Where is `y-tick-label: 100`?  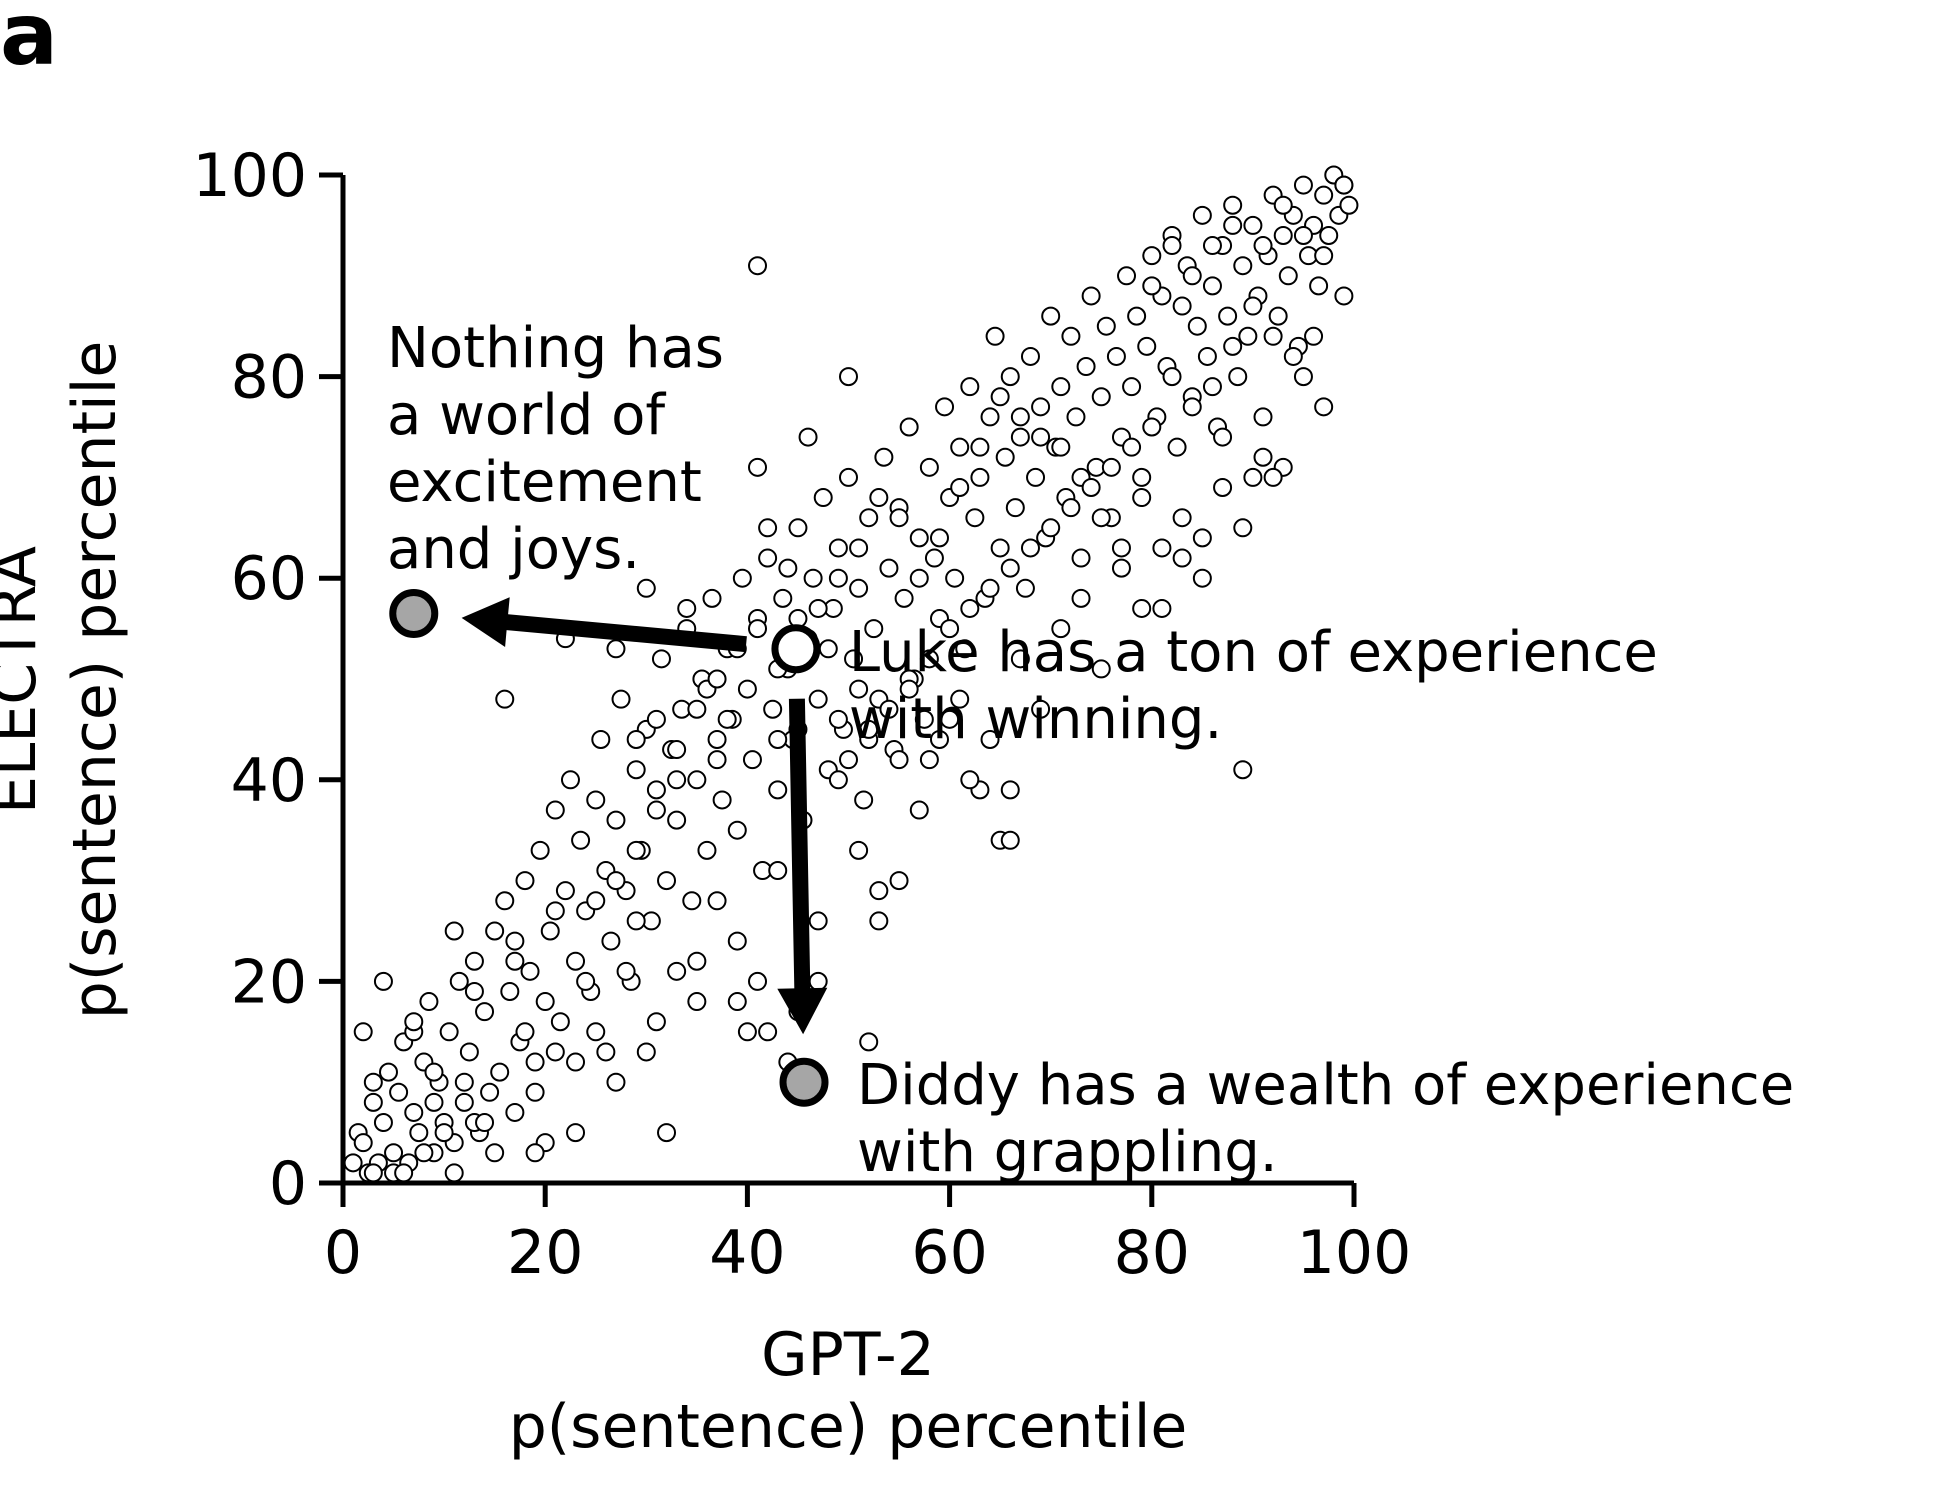 y-tick-label: 100 is located at coordinates (249, 176).